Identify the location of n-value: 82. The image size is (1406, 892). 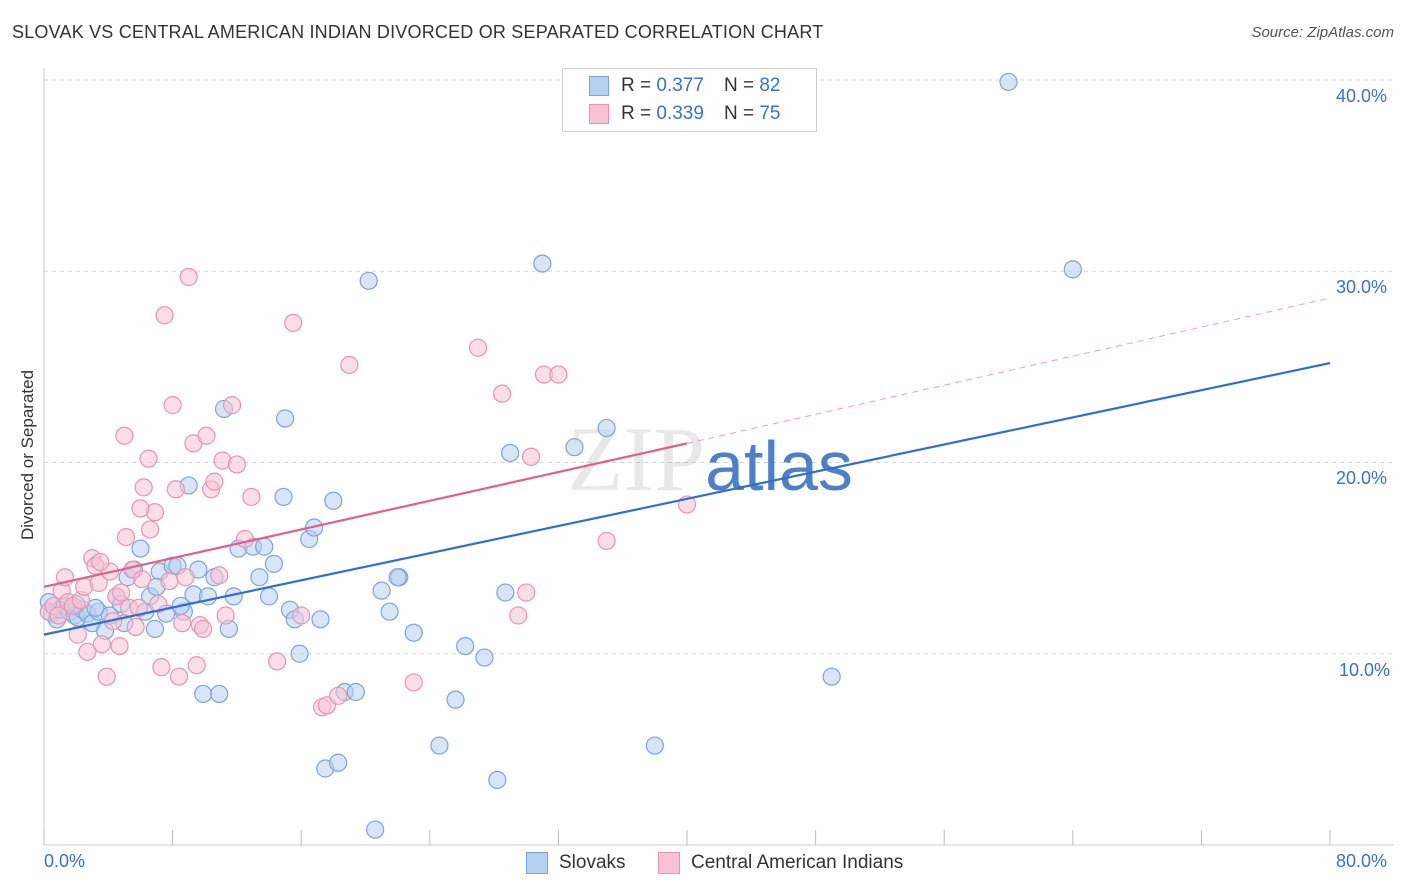
(770, 85).